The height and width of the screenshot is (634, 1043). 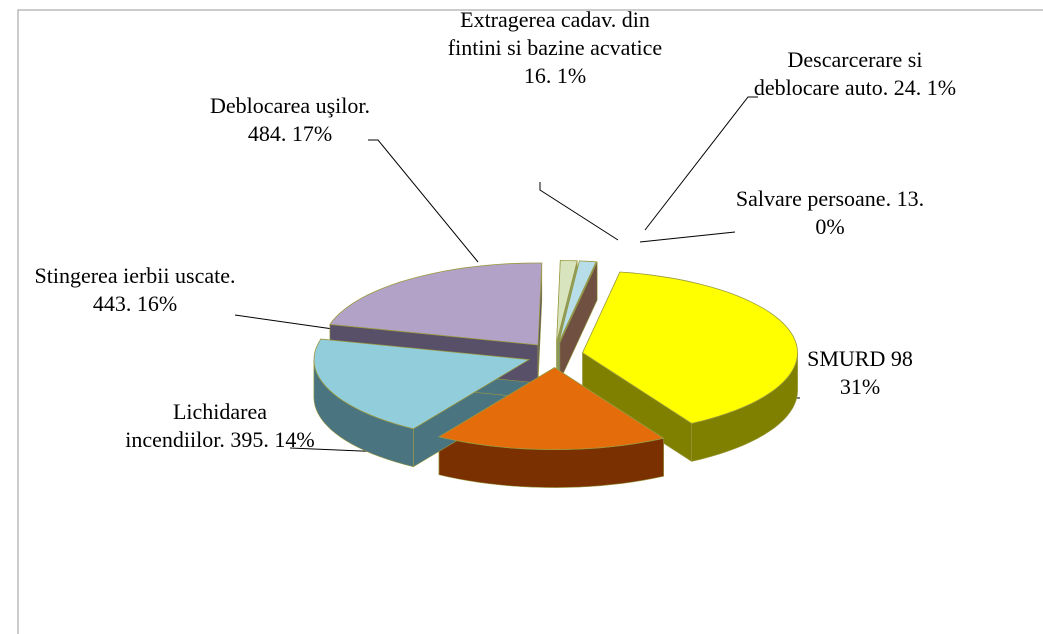 I want to click on category: Deblocarea uşilor., so click(x=290, y=105).